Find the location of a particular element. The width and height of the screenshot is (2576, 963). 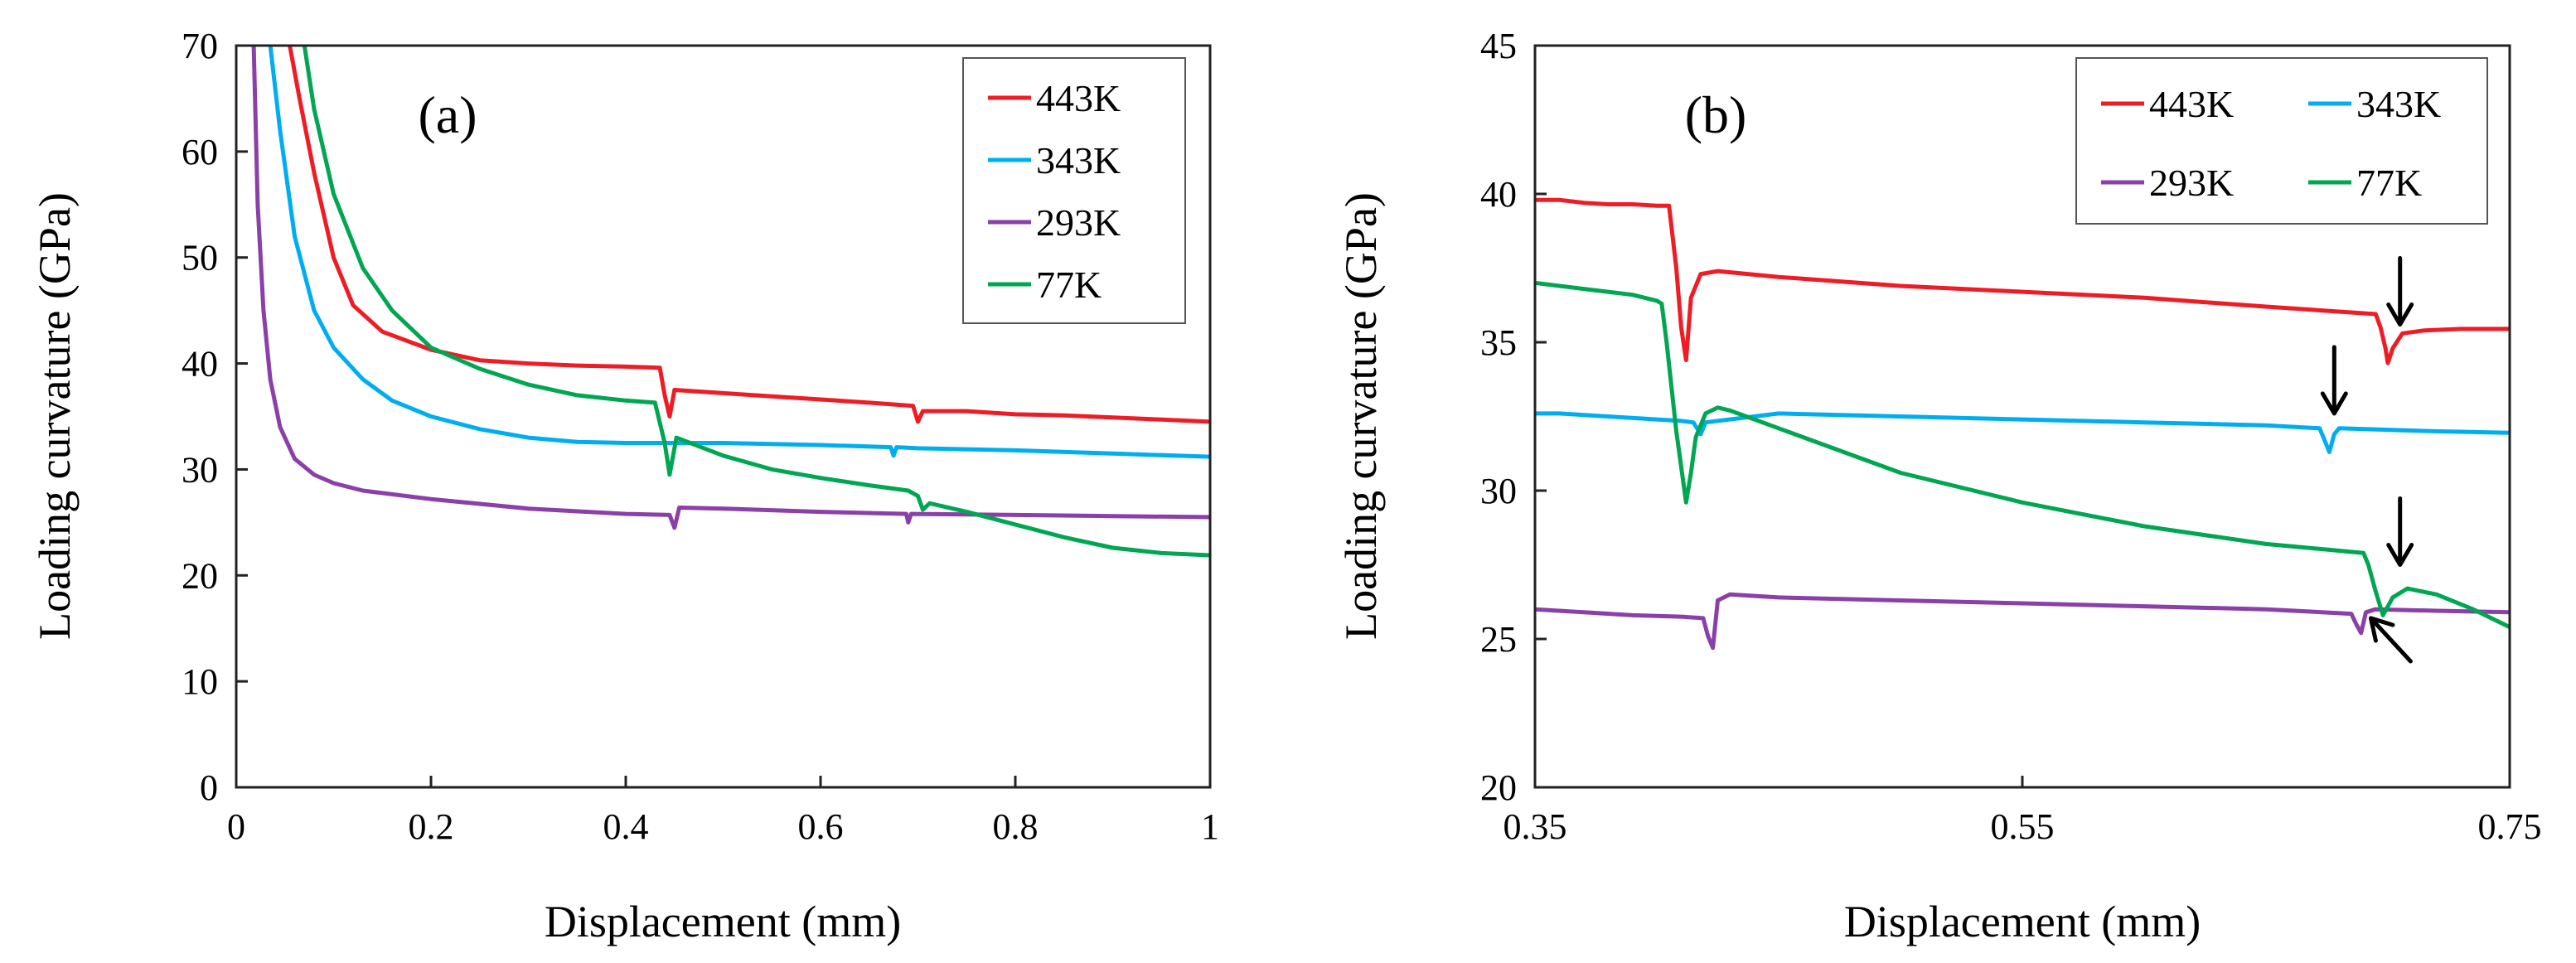

x-tick-label: 1 is located at coordinates (1210, 826).